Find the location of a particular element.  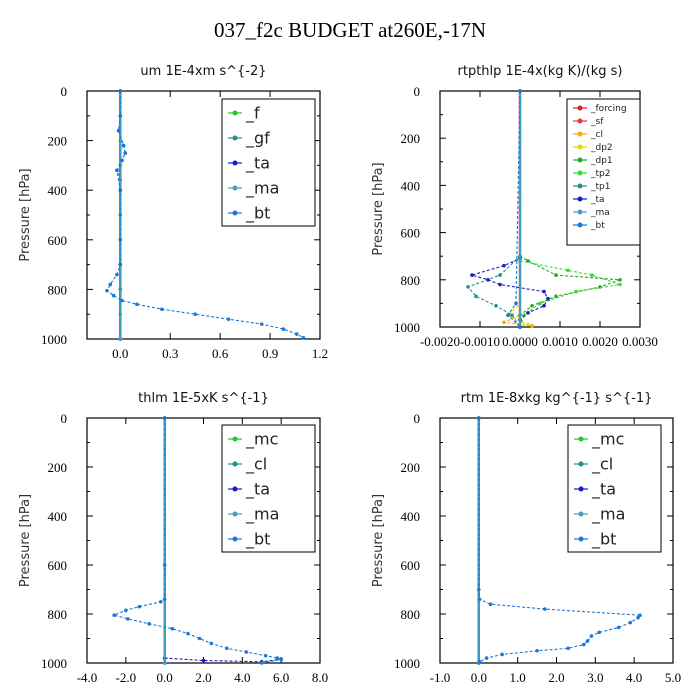

legend-label: _gf is located at coordinates (257, 139).